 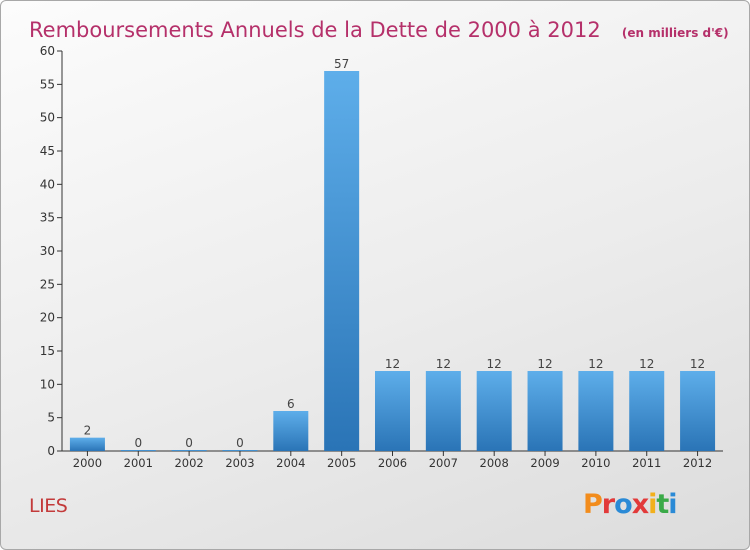 What do you see at coordinates (47, 318) in the screenshot?
I see `y-tick-label: 20` at bounding box center [47, 318].